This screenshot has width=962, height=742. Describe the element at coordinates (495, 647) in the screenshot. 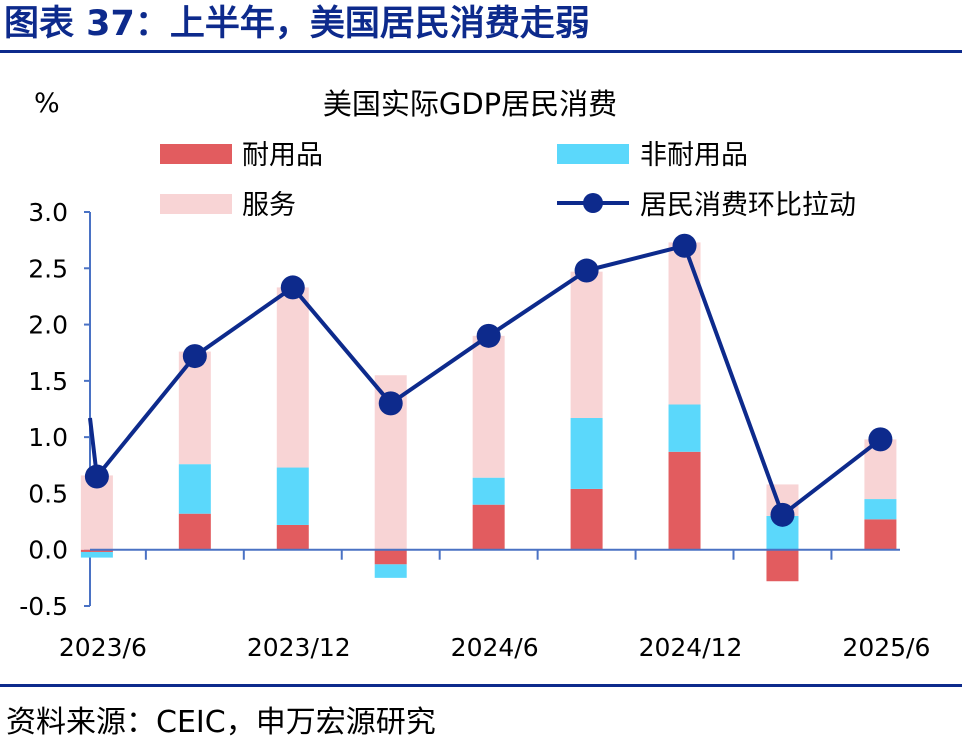

I see `x-tick-label: 2024/6` at that location.